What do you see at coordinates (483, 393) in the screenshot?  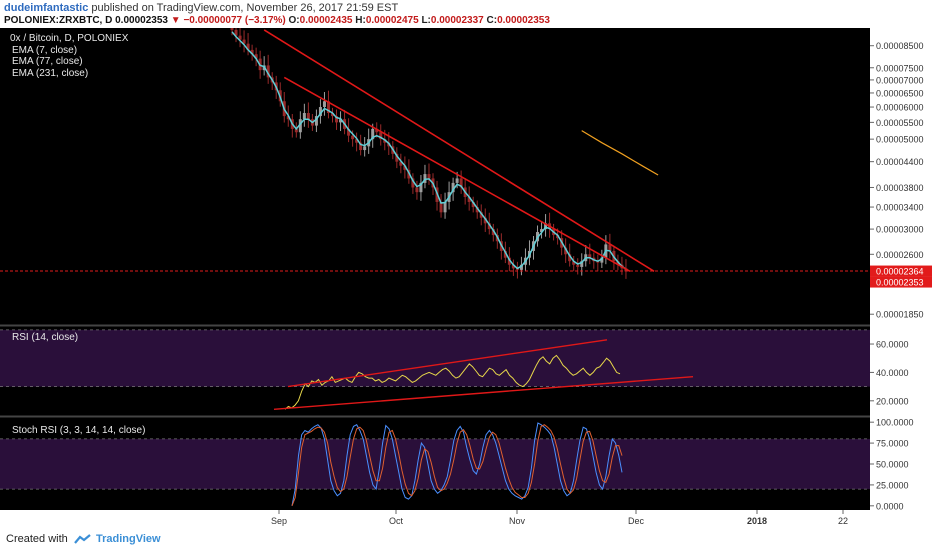 I see `rsi-lower-trendline` at bounding box center [483, 393].